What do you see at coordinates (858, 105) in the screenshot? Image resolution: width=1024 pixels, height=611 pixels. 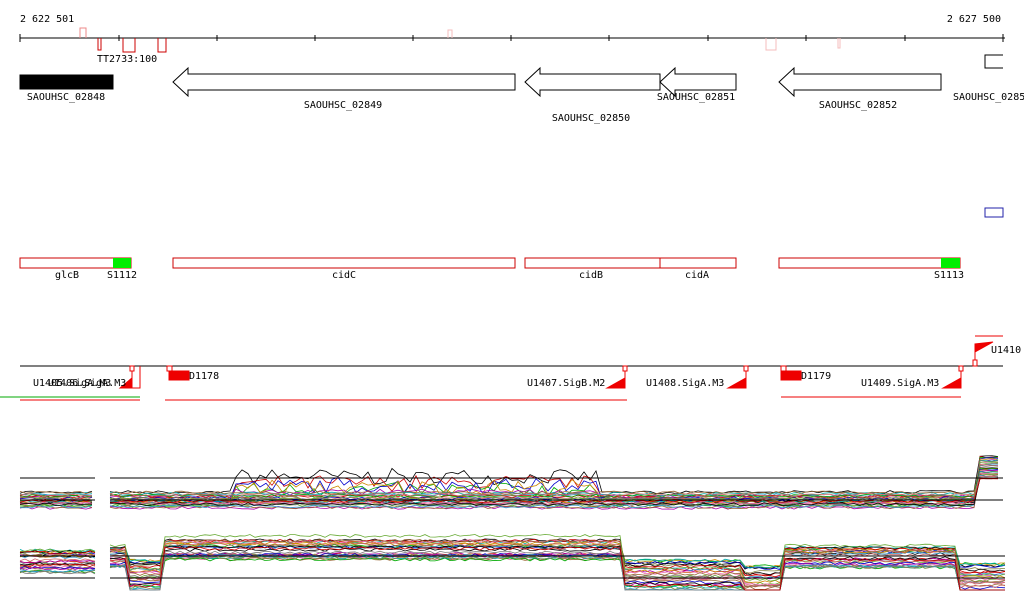 I see `gene-label: SAOUHSC_02852` at bounding box center [858, 105].